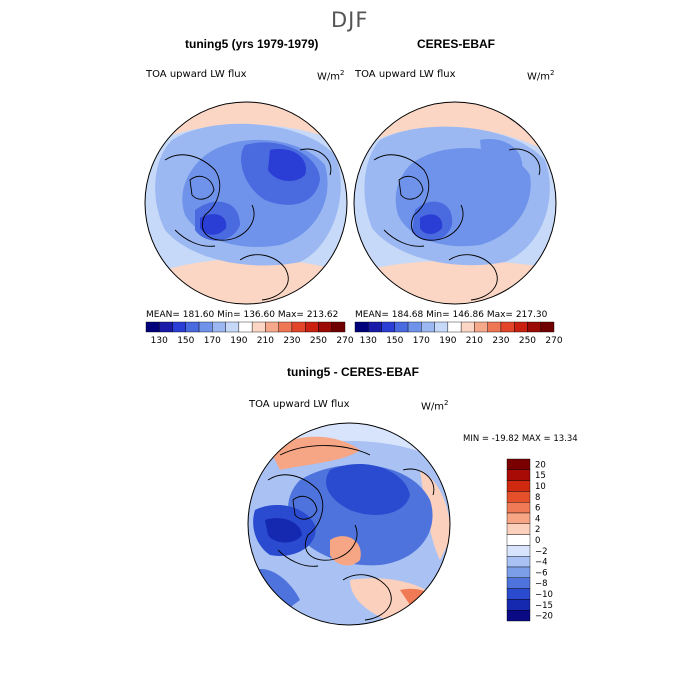 This screenshot has height=700, width=700. I want to click on panel2-units-exp: 2, so click(552, 73).